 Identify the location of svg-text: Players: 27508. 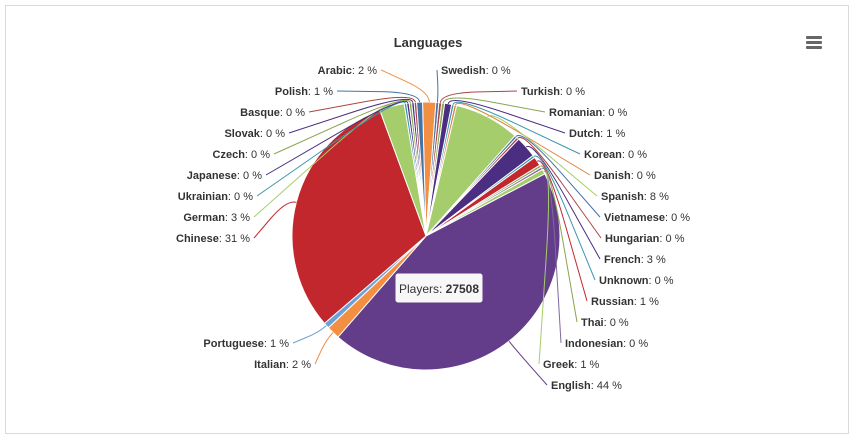
(439, 289).